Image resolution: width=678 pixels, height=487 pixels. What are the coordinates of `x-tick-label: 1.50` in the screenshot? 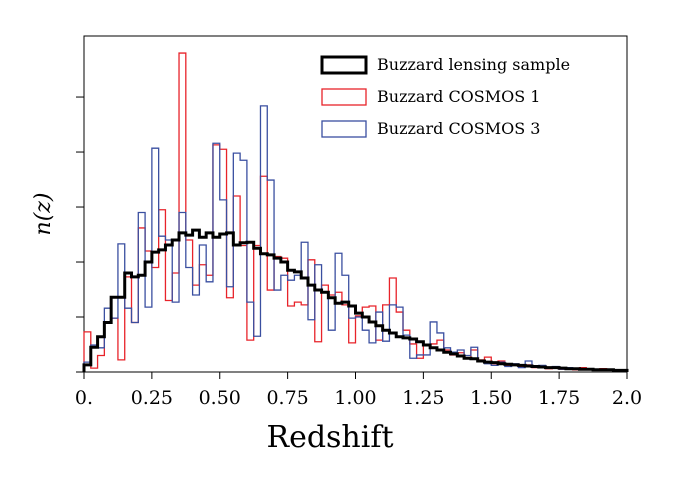 It's located at (491, 398).